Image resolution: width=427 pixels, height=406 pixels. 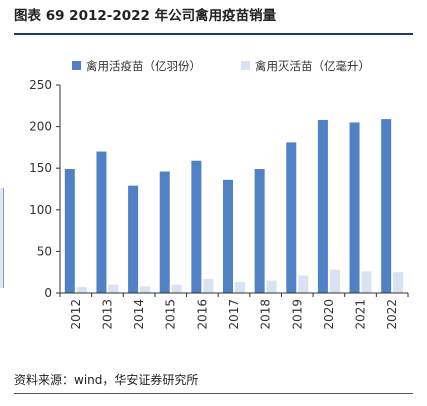 I want to click on x-tick-label: 2020, so click(x=329, y=314).